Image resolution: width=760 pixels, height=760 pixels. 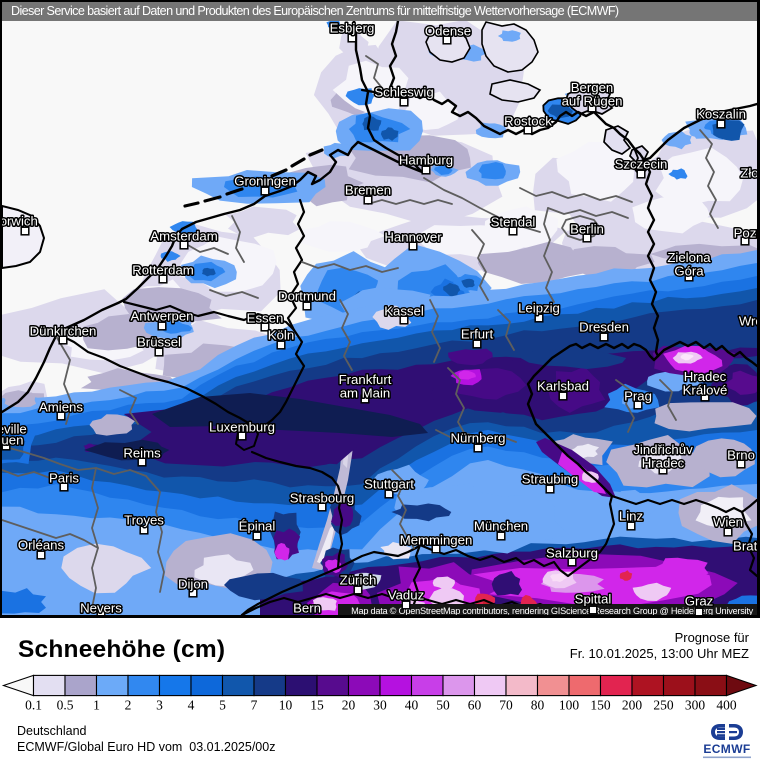 I want to click on svg-text: Graz, so click(x=699, y=601).